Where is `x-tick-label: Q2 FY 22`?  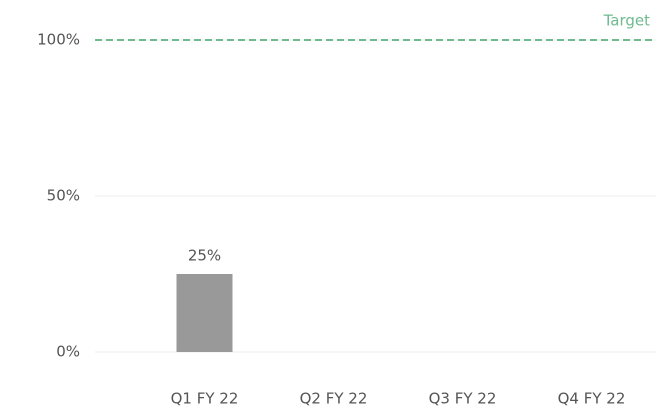
x-tick-label: Q2 FY 22 is located at coordinates (334, 399).